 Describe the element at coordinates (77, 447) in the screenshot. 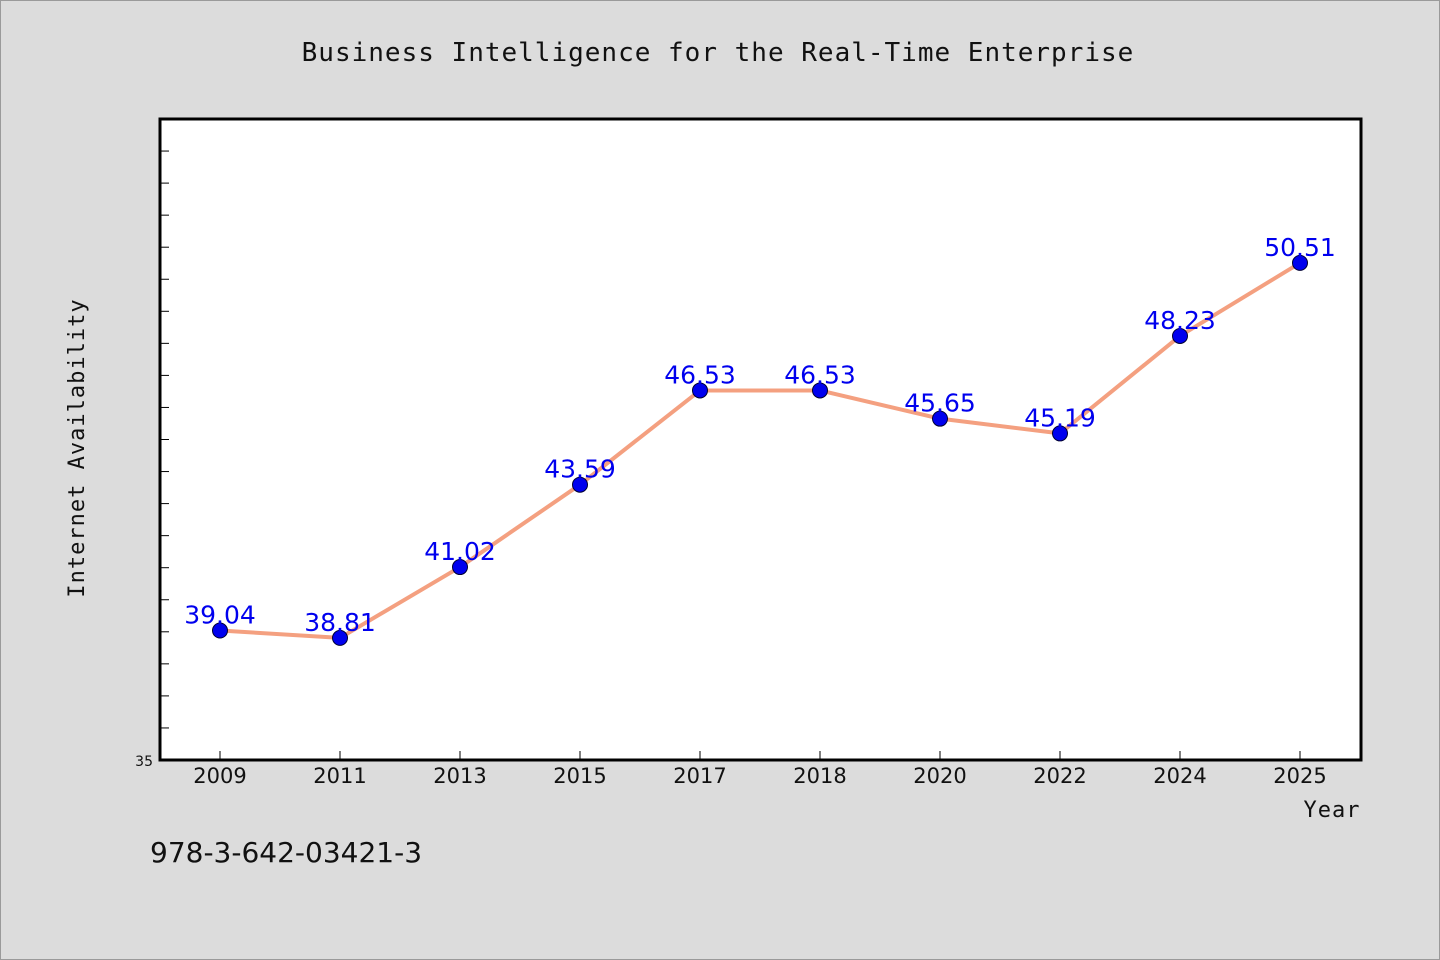

I see `y-axis-label: Internet Availability` at that location.